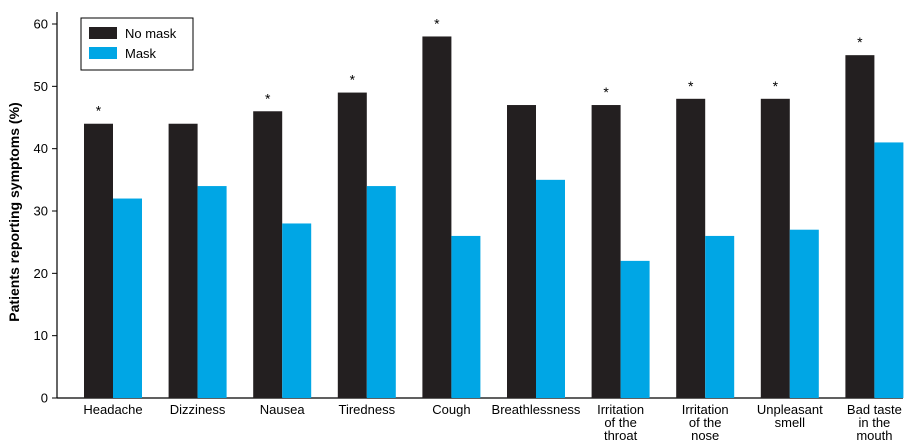 The height and width of the screenshot is (447, 905). I want to click on category-label-line: Cough, so click(451, 409).